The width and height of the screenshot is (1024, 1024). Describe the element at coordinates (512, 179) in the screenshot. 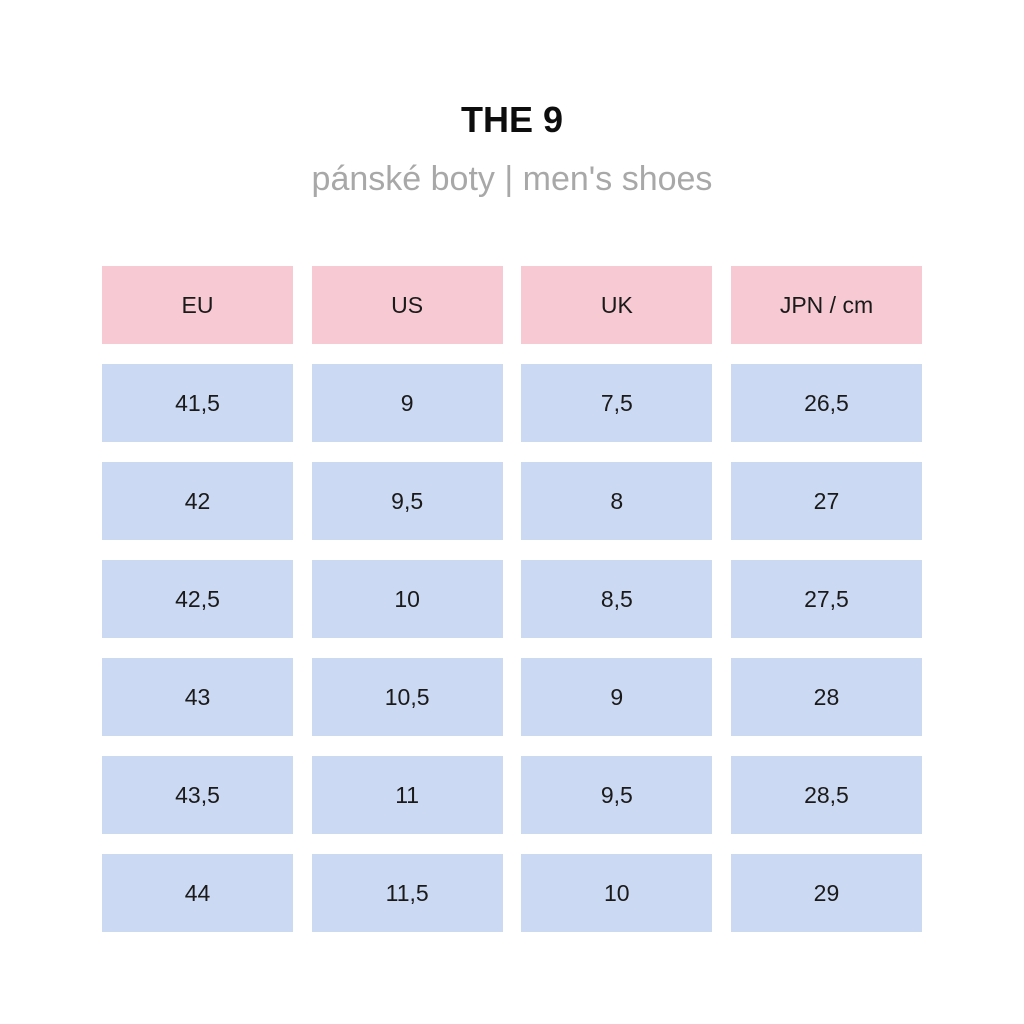

I see `page-subtitle: pánské boty | men's shoes` at that location.